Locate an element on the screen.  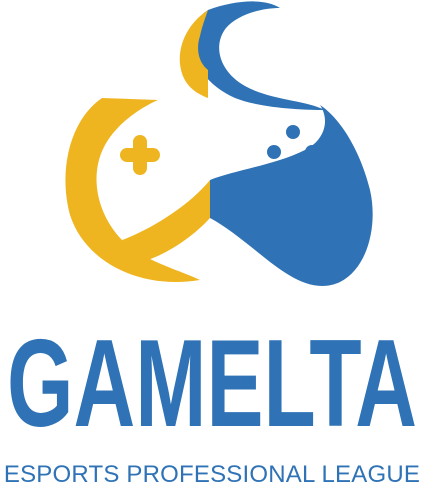
controller-lower-band-yellow is located at coordinates (166, 221).